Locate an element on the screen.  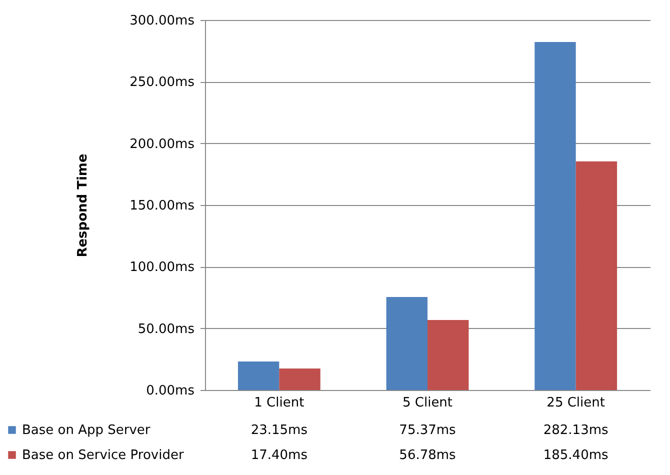
x-tick-label: 25 Client is located at coordinates (575, 403).